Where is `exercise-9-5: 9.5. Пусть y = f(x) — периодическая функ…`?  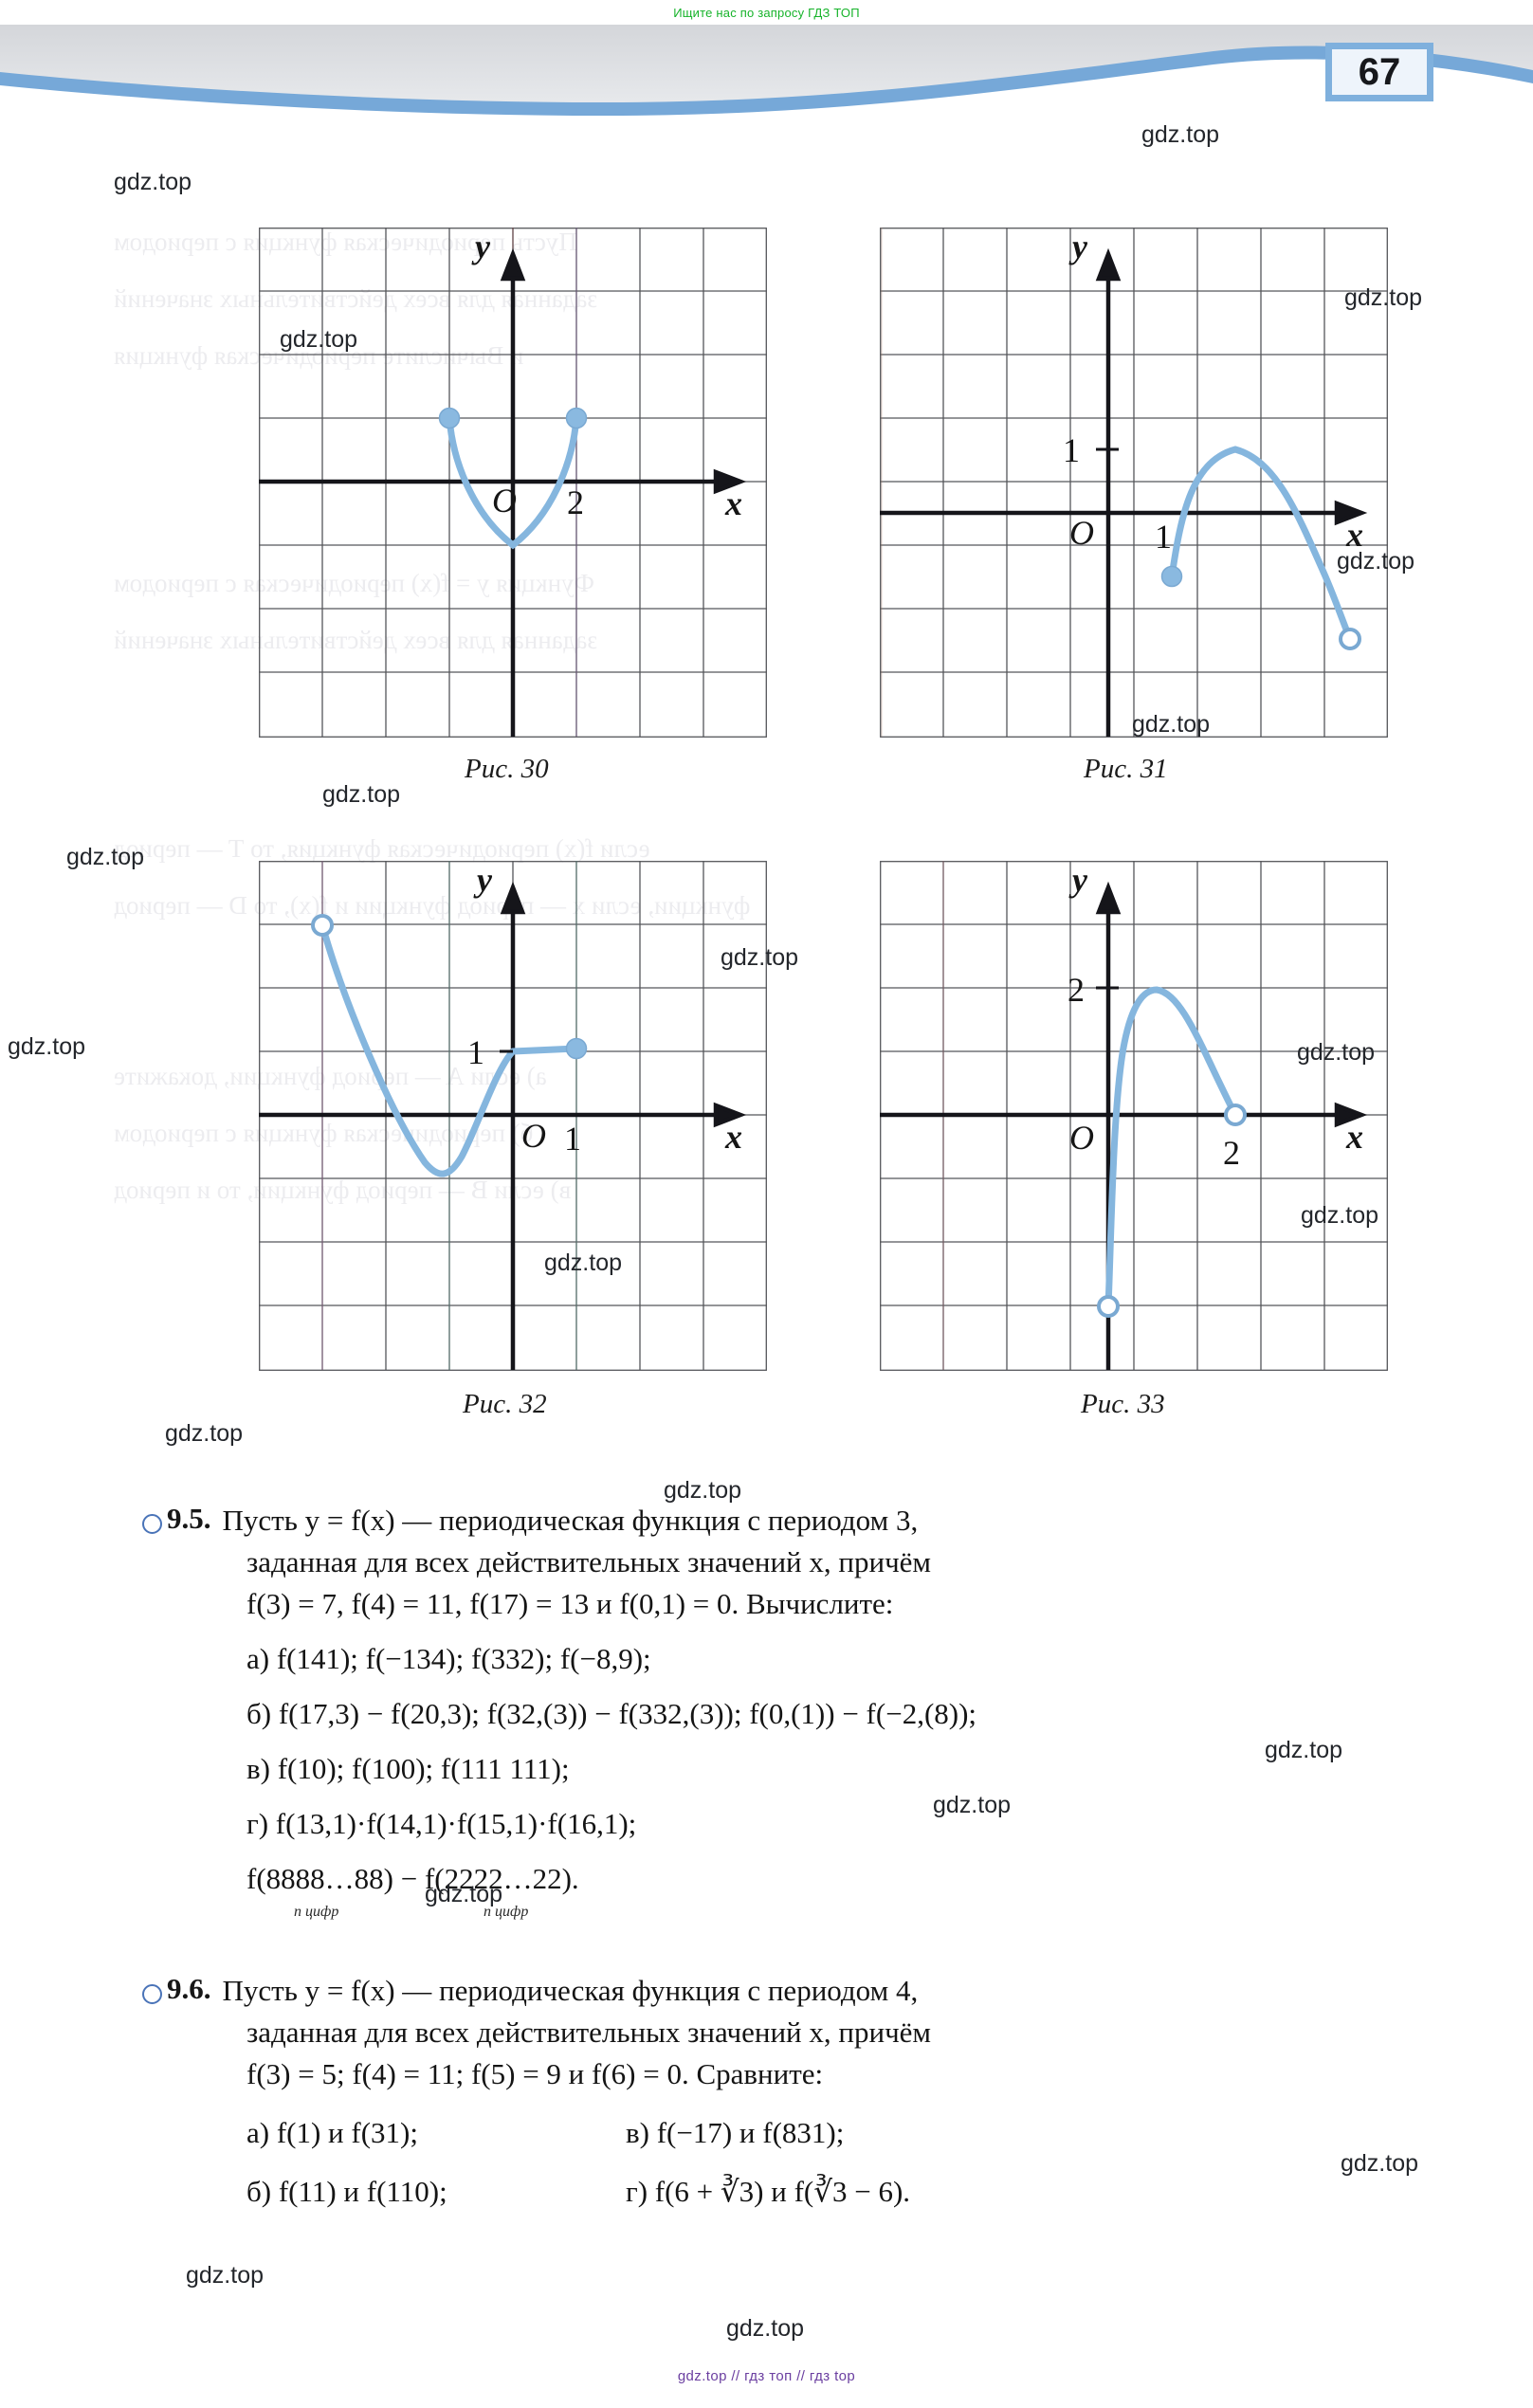
exercise-9-5: 9.5. Пусть y = f(x) — периодическая функ… is located at coordinates (772, 1711).